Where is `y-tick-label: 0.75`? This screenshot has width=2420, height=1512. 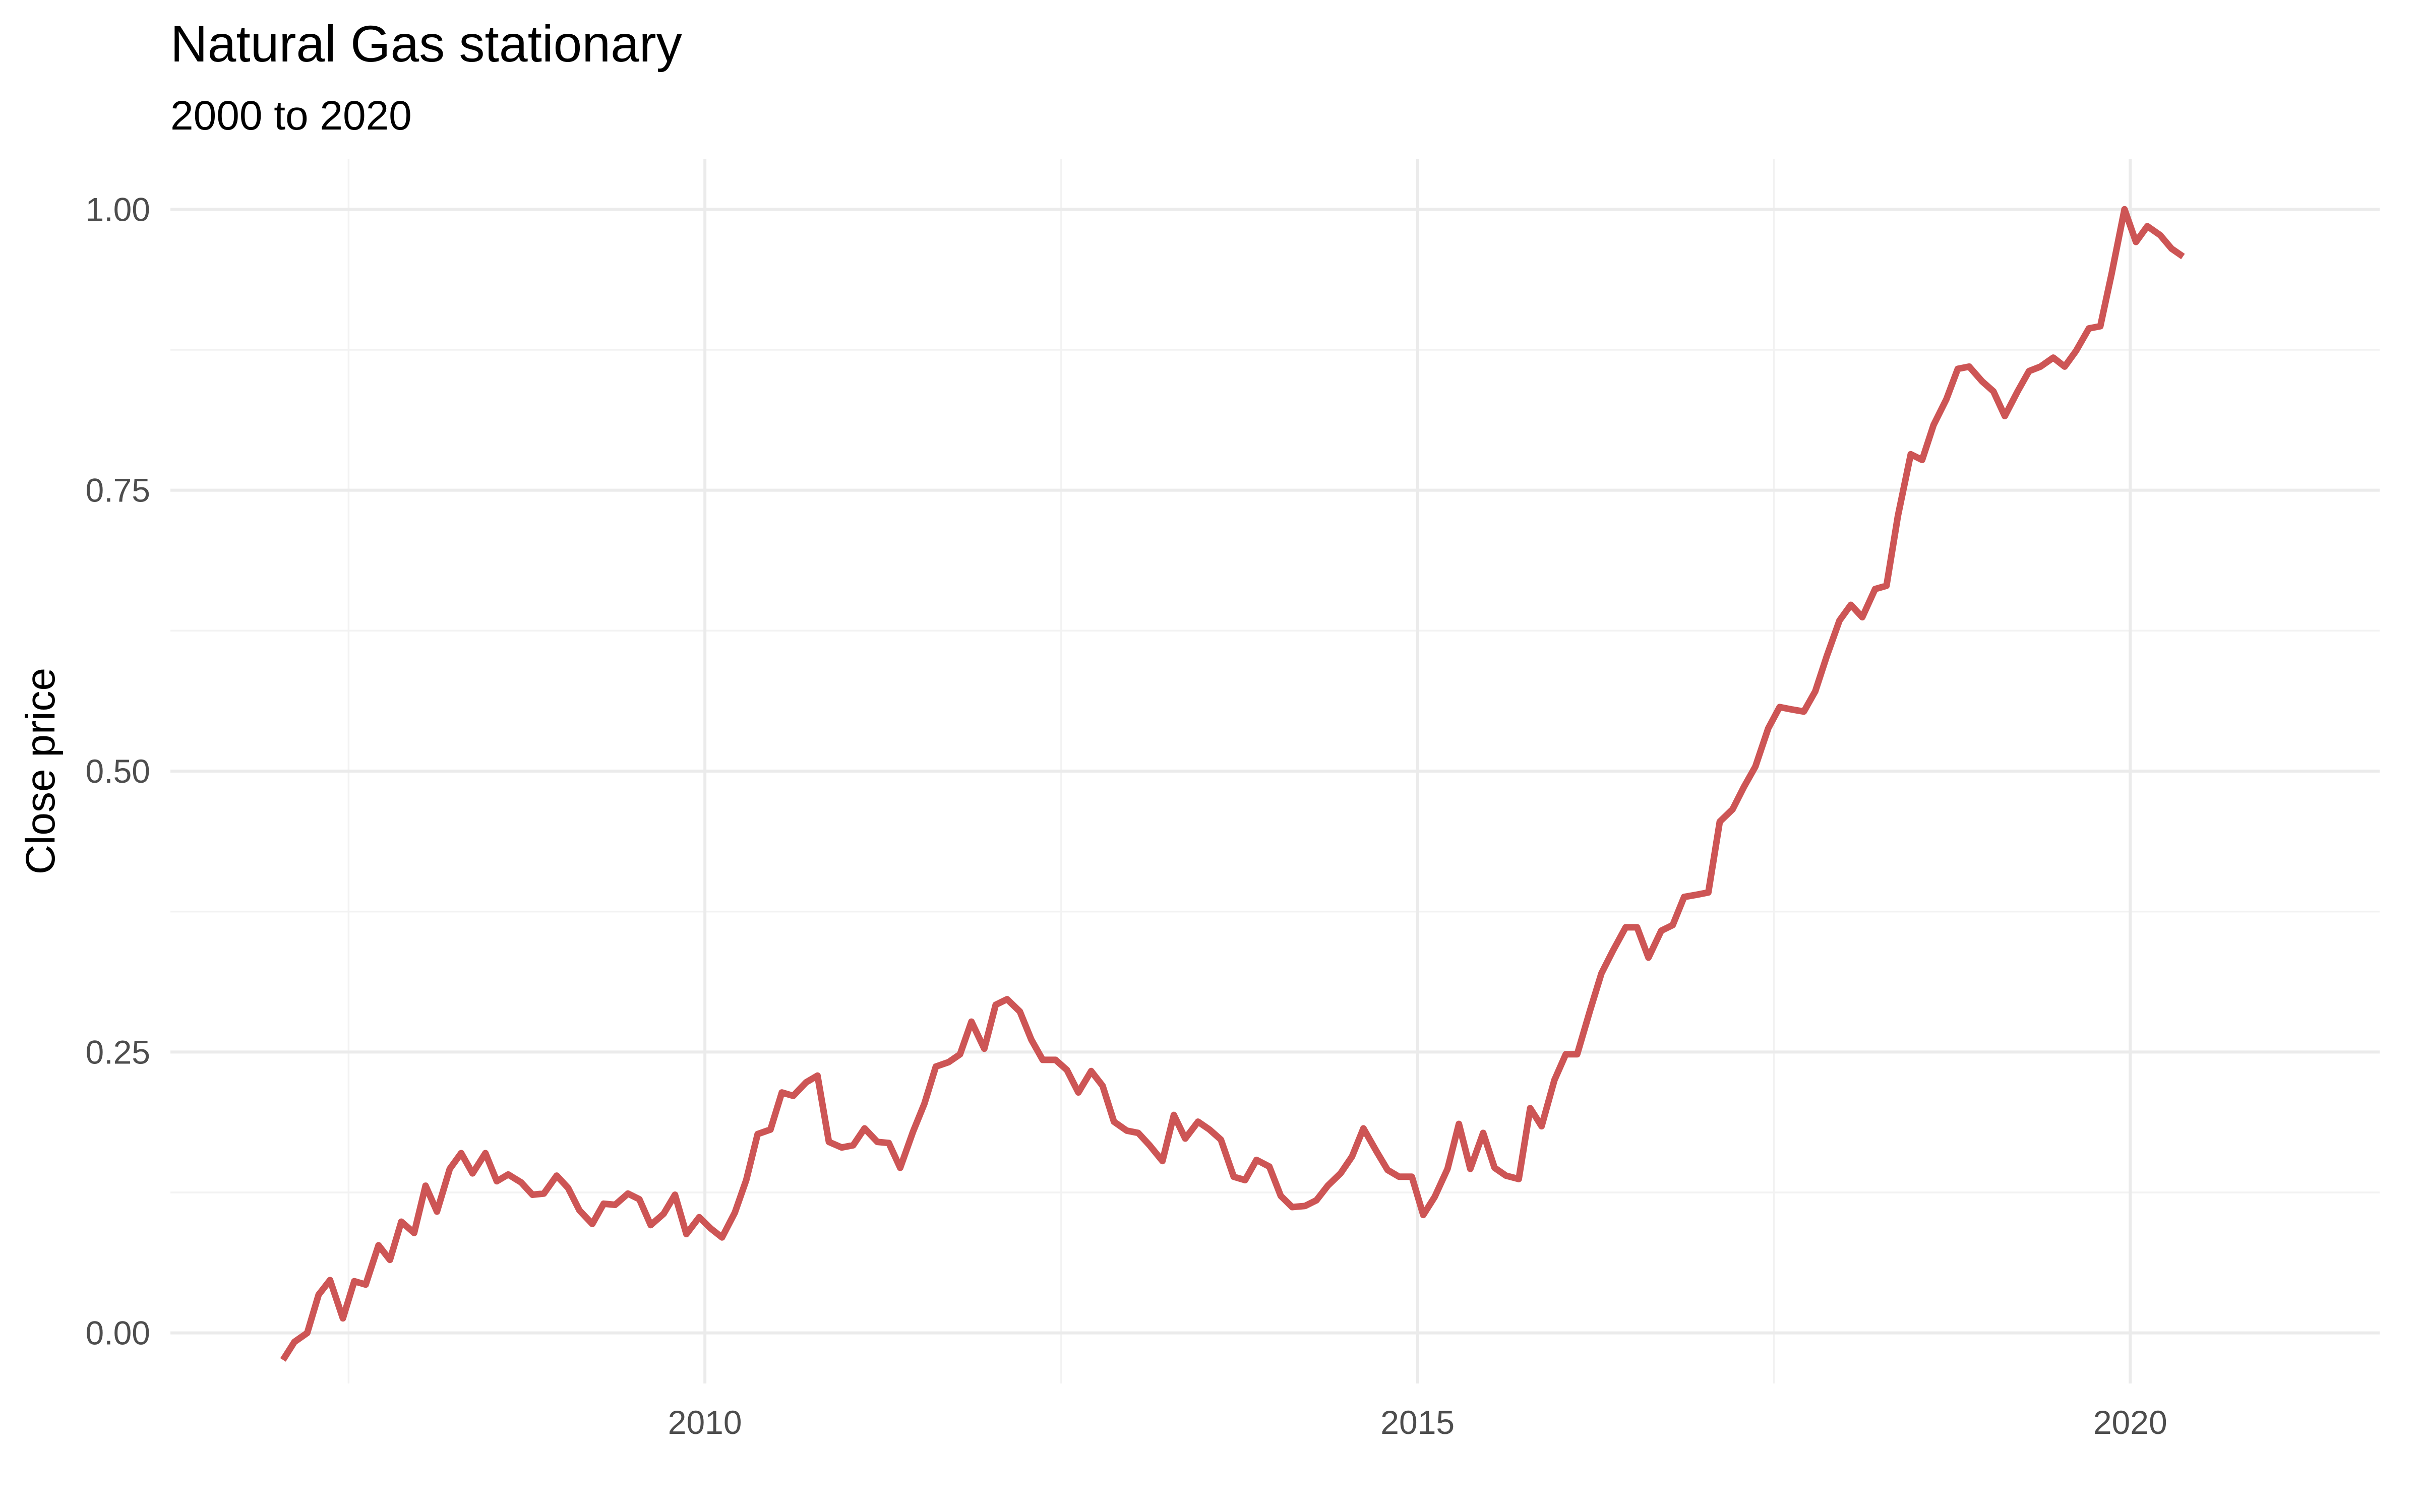 y-tick-label: 0.75 is located at coordinates (118, 491).